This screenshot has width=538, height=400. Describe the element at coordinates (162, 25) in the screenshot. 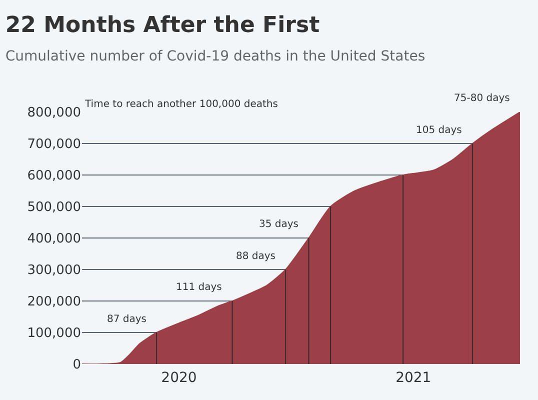

I see `chart-title: 22 Months After the First` at that location.